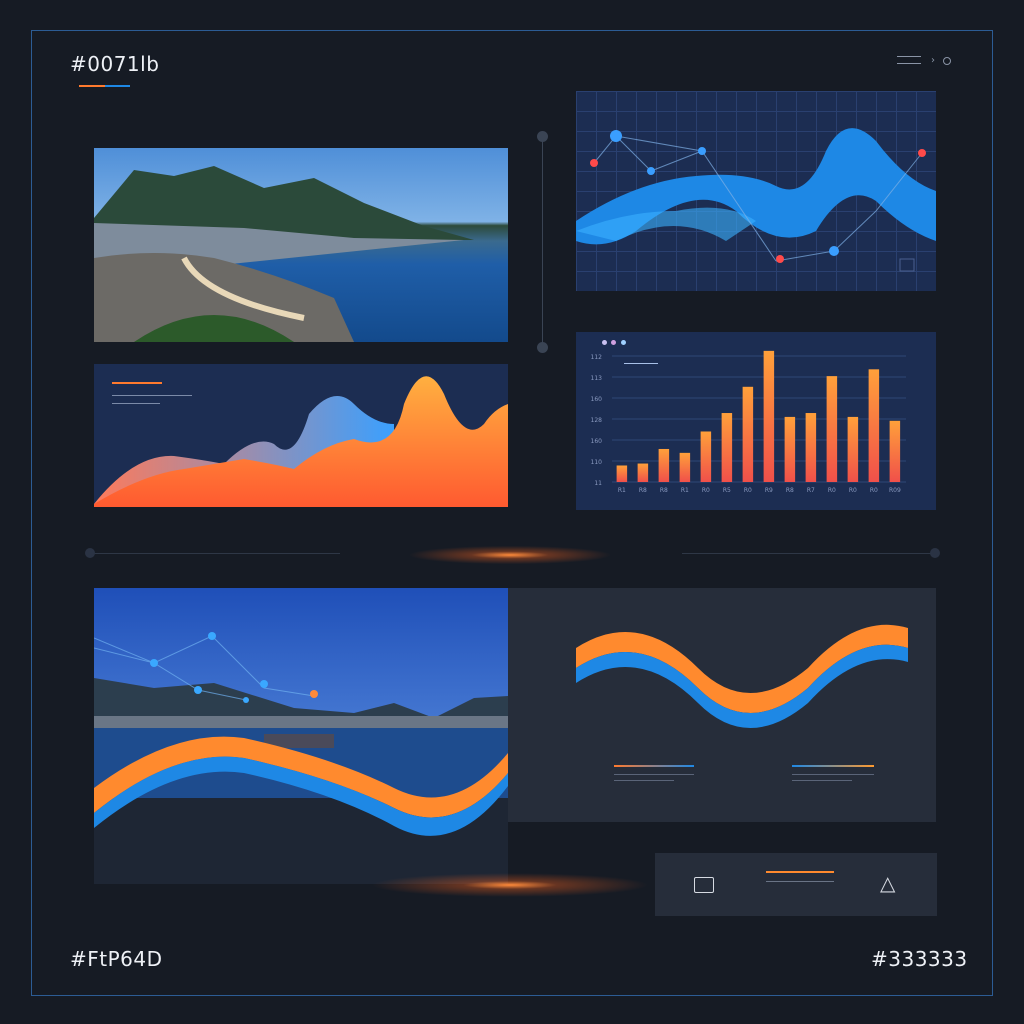  Describe the element at coordinates (909, 60) in the screenshot. I see `menu-icon` at that location.